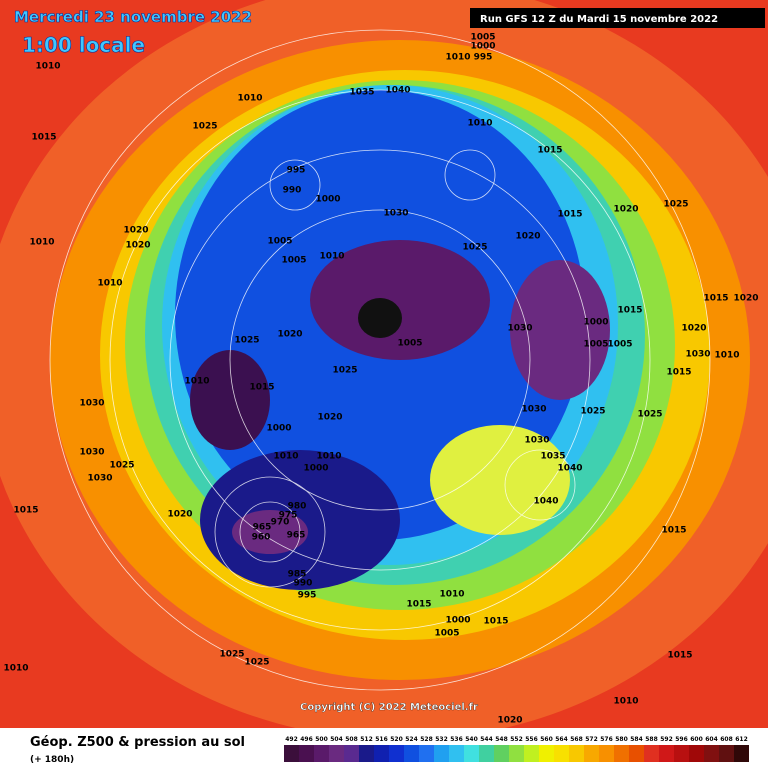  I want to click on isobar-label: 980, so click(297, 507).